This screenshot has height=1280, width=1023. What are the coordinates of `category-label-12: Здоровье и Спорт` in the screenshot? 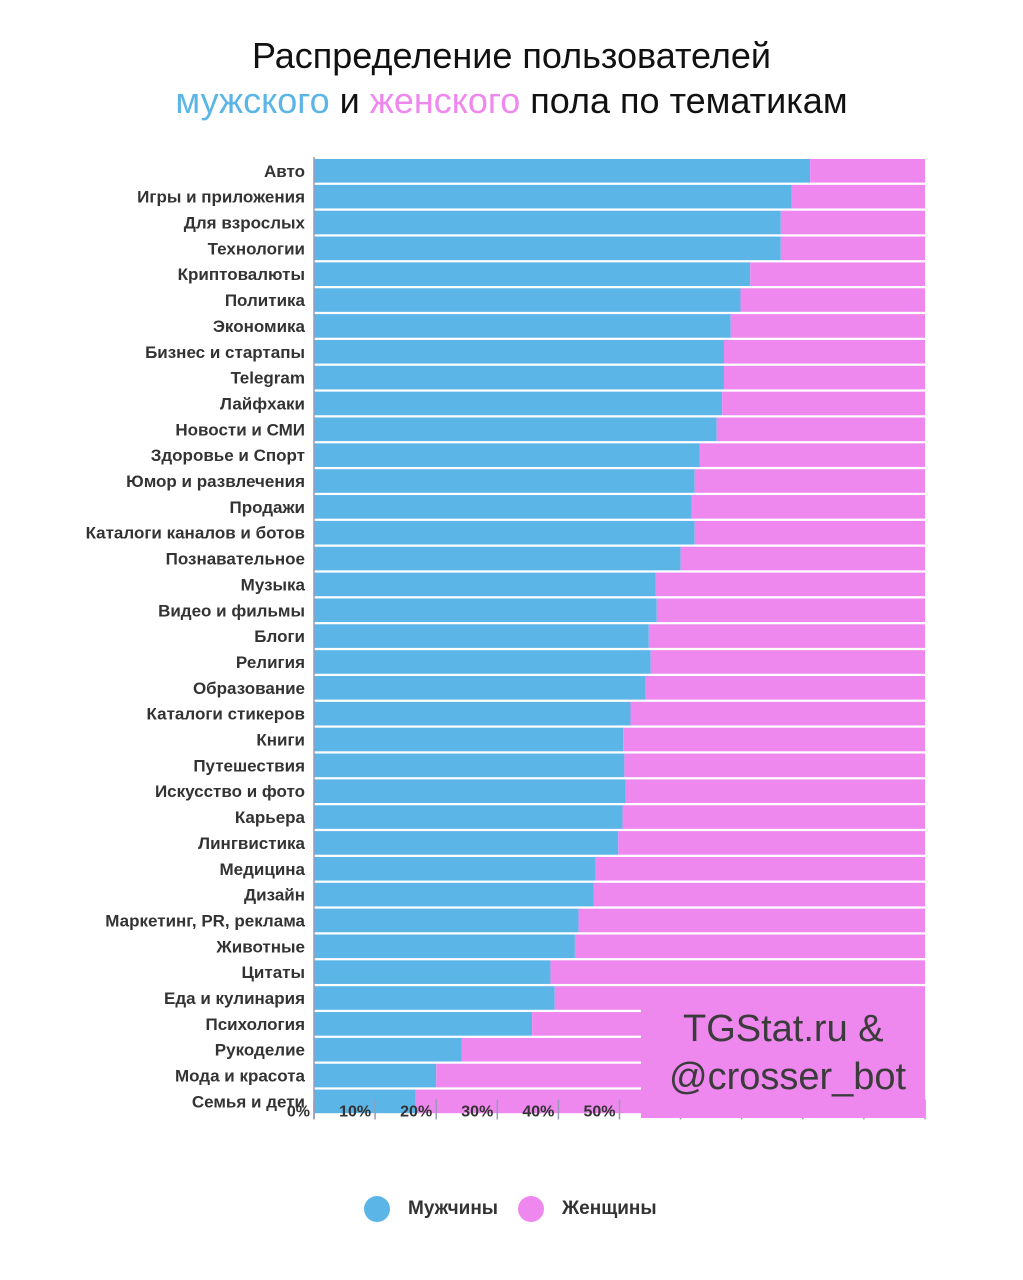 It's located at (228, 455).